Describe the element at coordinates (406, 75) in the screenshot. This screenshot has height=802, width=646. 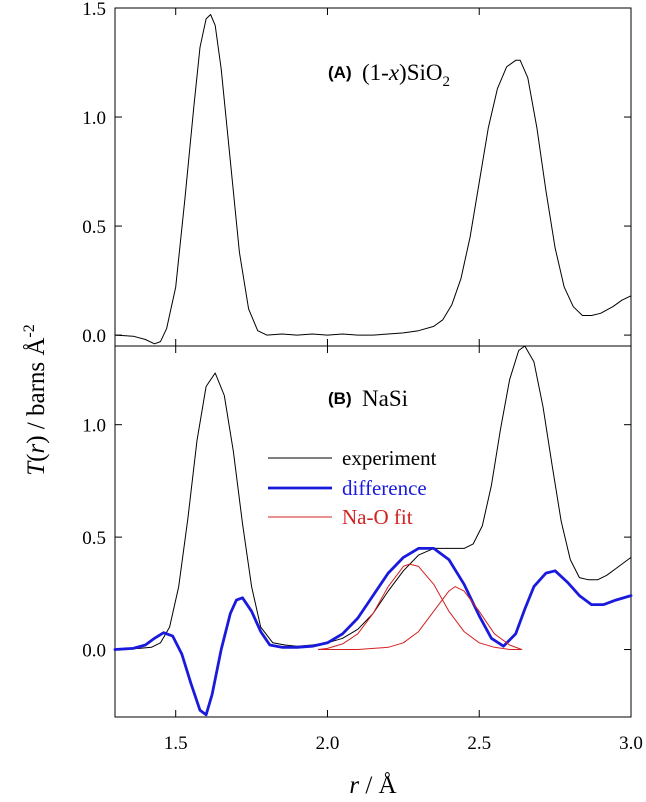
I see `panel-a-title: (1-x)SiO2` at that location.